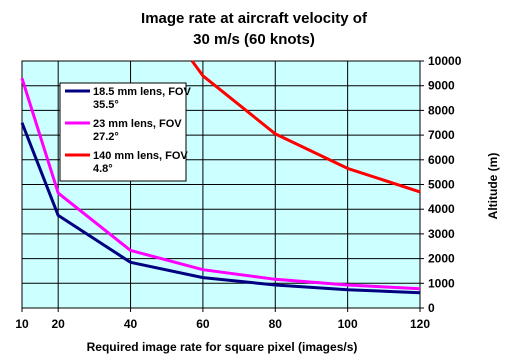  I want to click on legend-entry-line1: 140 mm lens, FOV, so click(140, 156).